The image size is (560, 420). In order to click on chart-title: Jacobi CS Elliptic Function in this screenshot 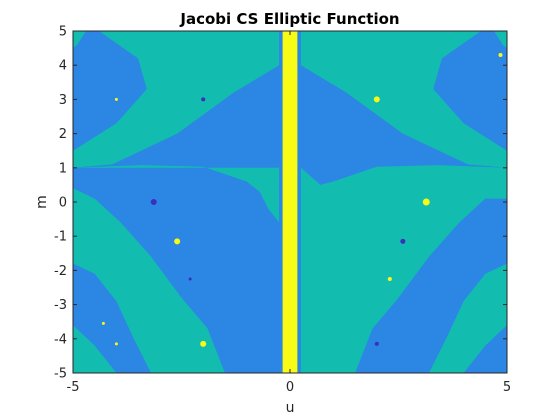, I will do `click(289, 19)`.